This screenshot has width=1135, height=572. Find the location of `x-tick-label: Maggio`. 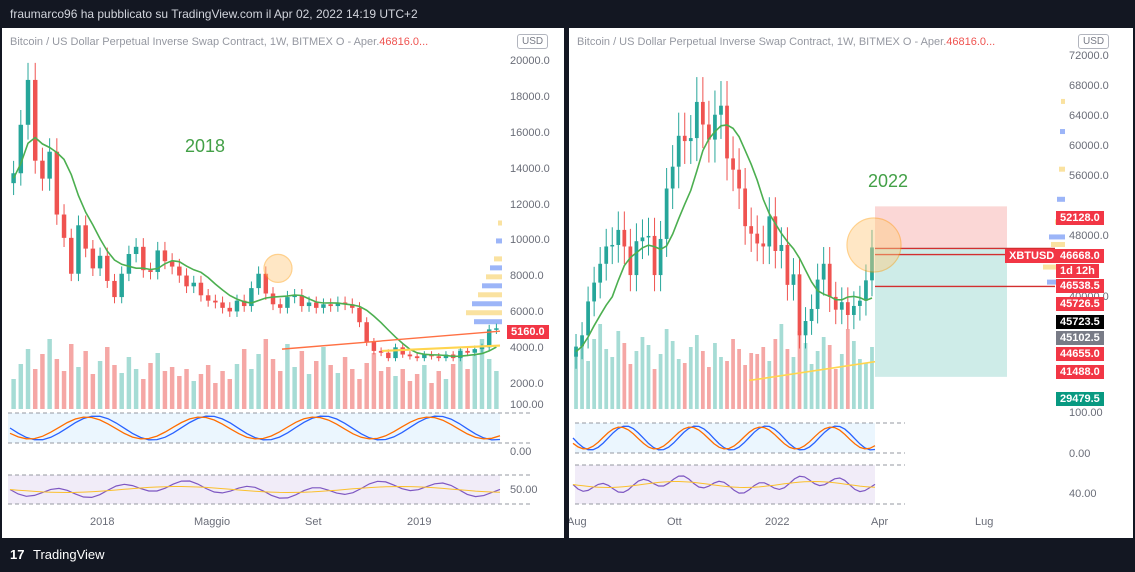

x-tick-label: Maggio is located at coordinates (212, 522).